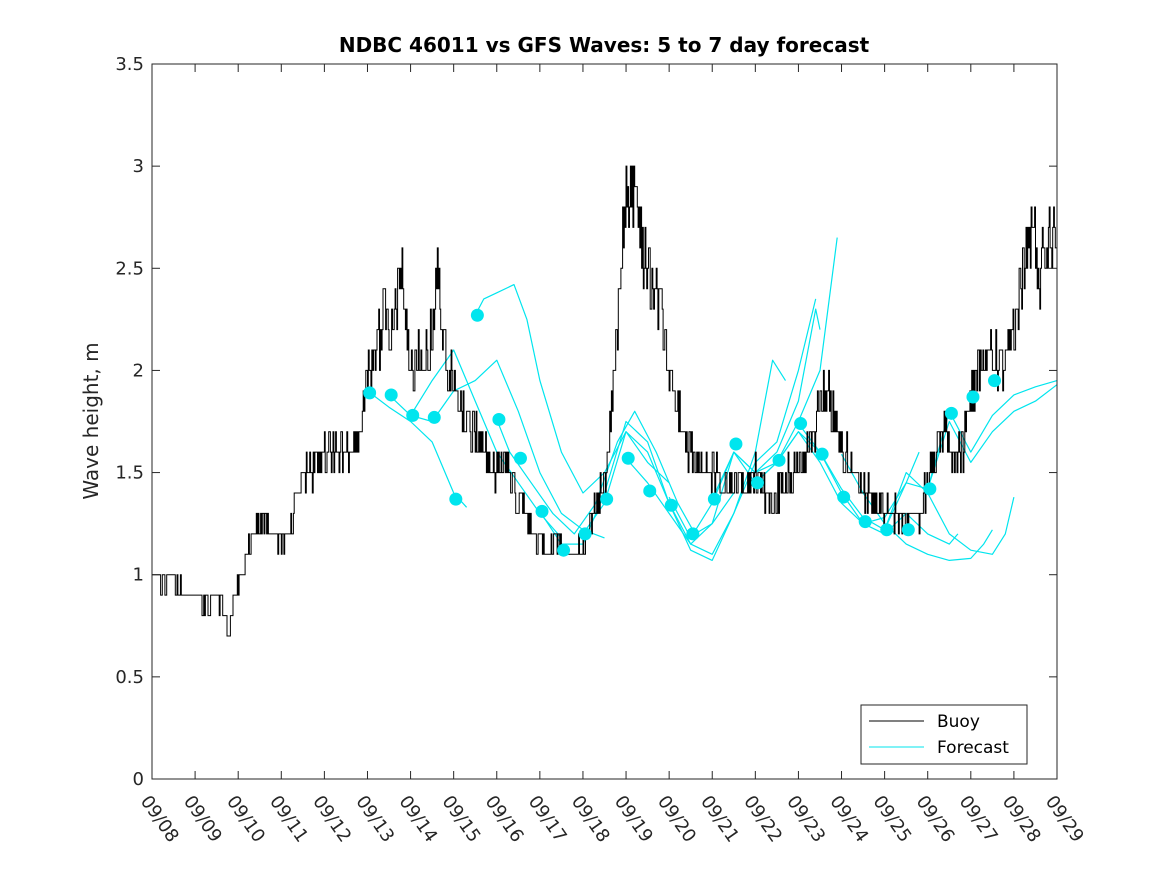 The height and width of the screenshot is (875, 1167). I want to click on legend-box, so click(944, 734).